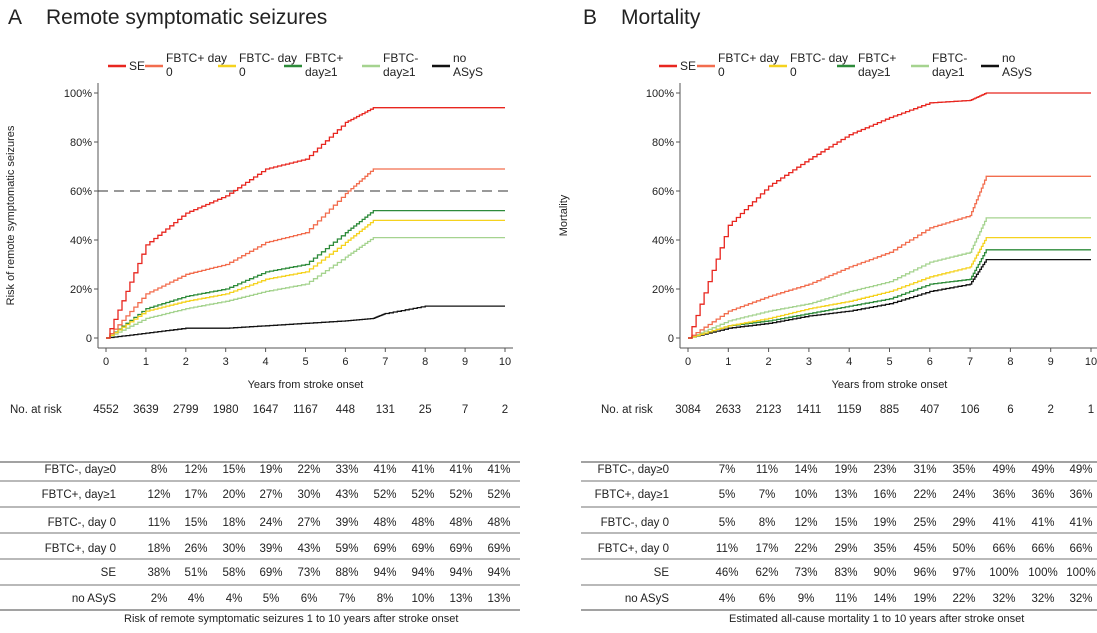 The width and height of the screenshot is (1097, 633). I want to click on table-cell: 13%, so click(460, 599).